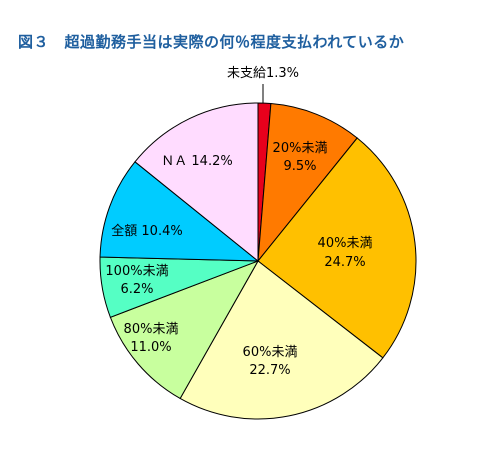 Image resolution: width=500 pixels, height=450 pixels. What do you see at coordinates (151, 329) in the screenshot?
I see `label-under80: 80%未満` at bounding box center [151, 329].